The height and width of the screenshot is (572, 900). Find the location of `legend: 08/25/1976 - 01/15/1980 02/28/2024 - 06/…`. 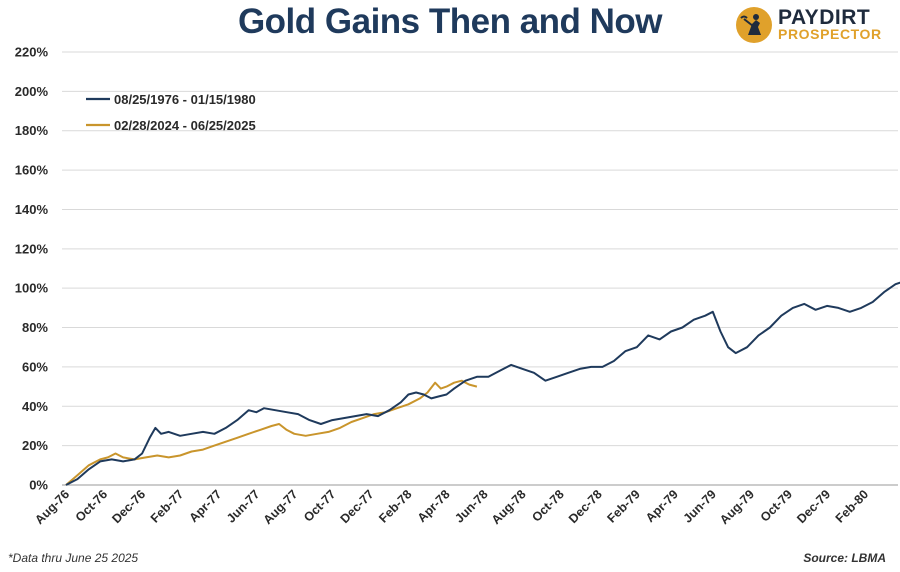

legend: 08/25/1976 - 01/15/1980 02/28/2024 - 06/… is located at coordinates (171, 112).